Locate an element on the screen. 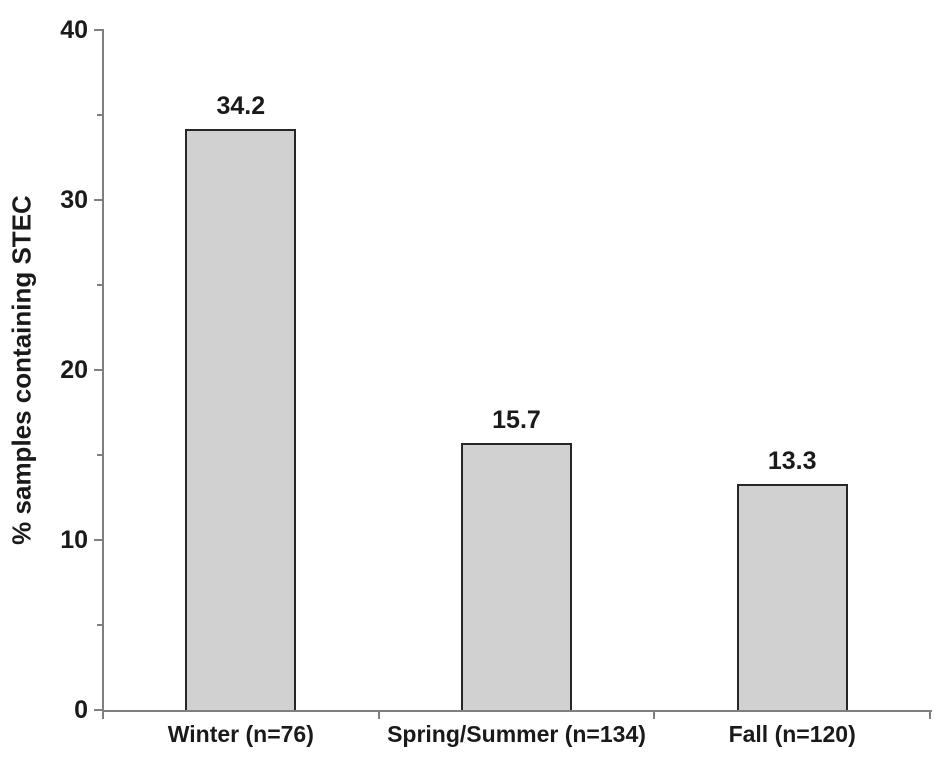  y-tick-label: 30 is located at coordinates (74, 200).